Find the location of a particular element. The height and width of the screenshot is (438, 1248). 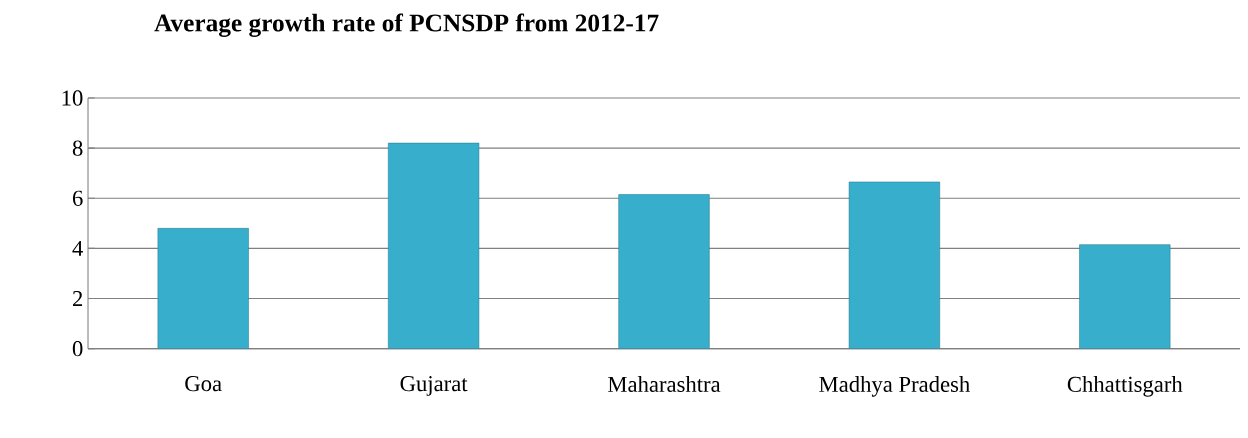

x-tick-label: Madhya Pradesh is located at coordinates (894, 386).